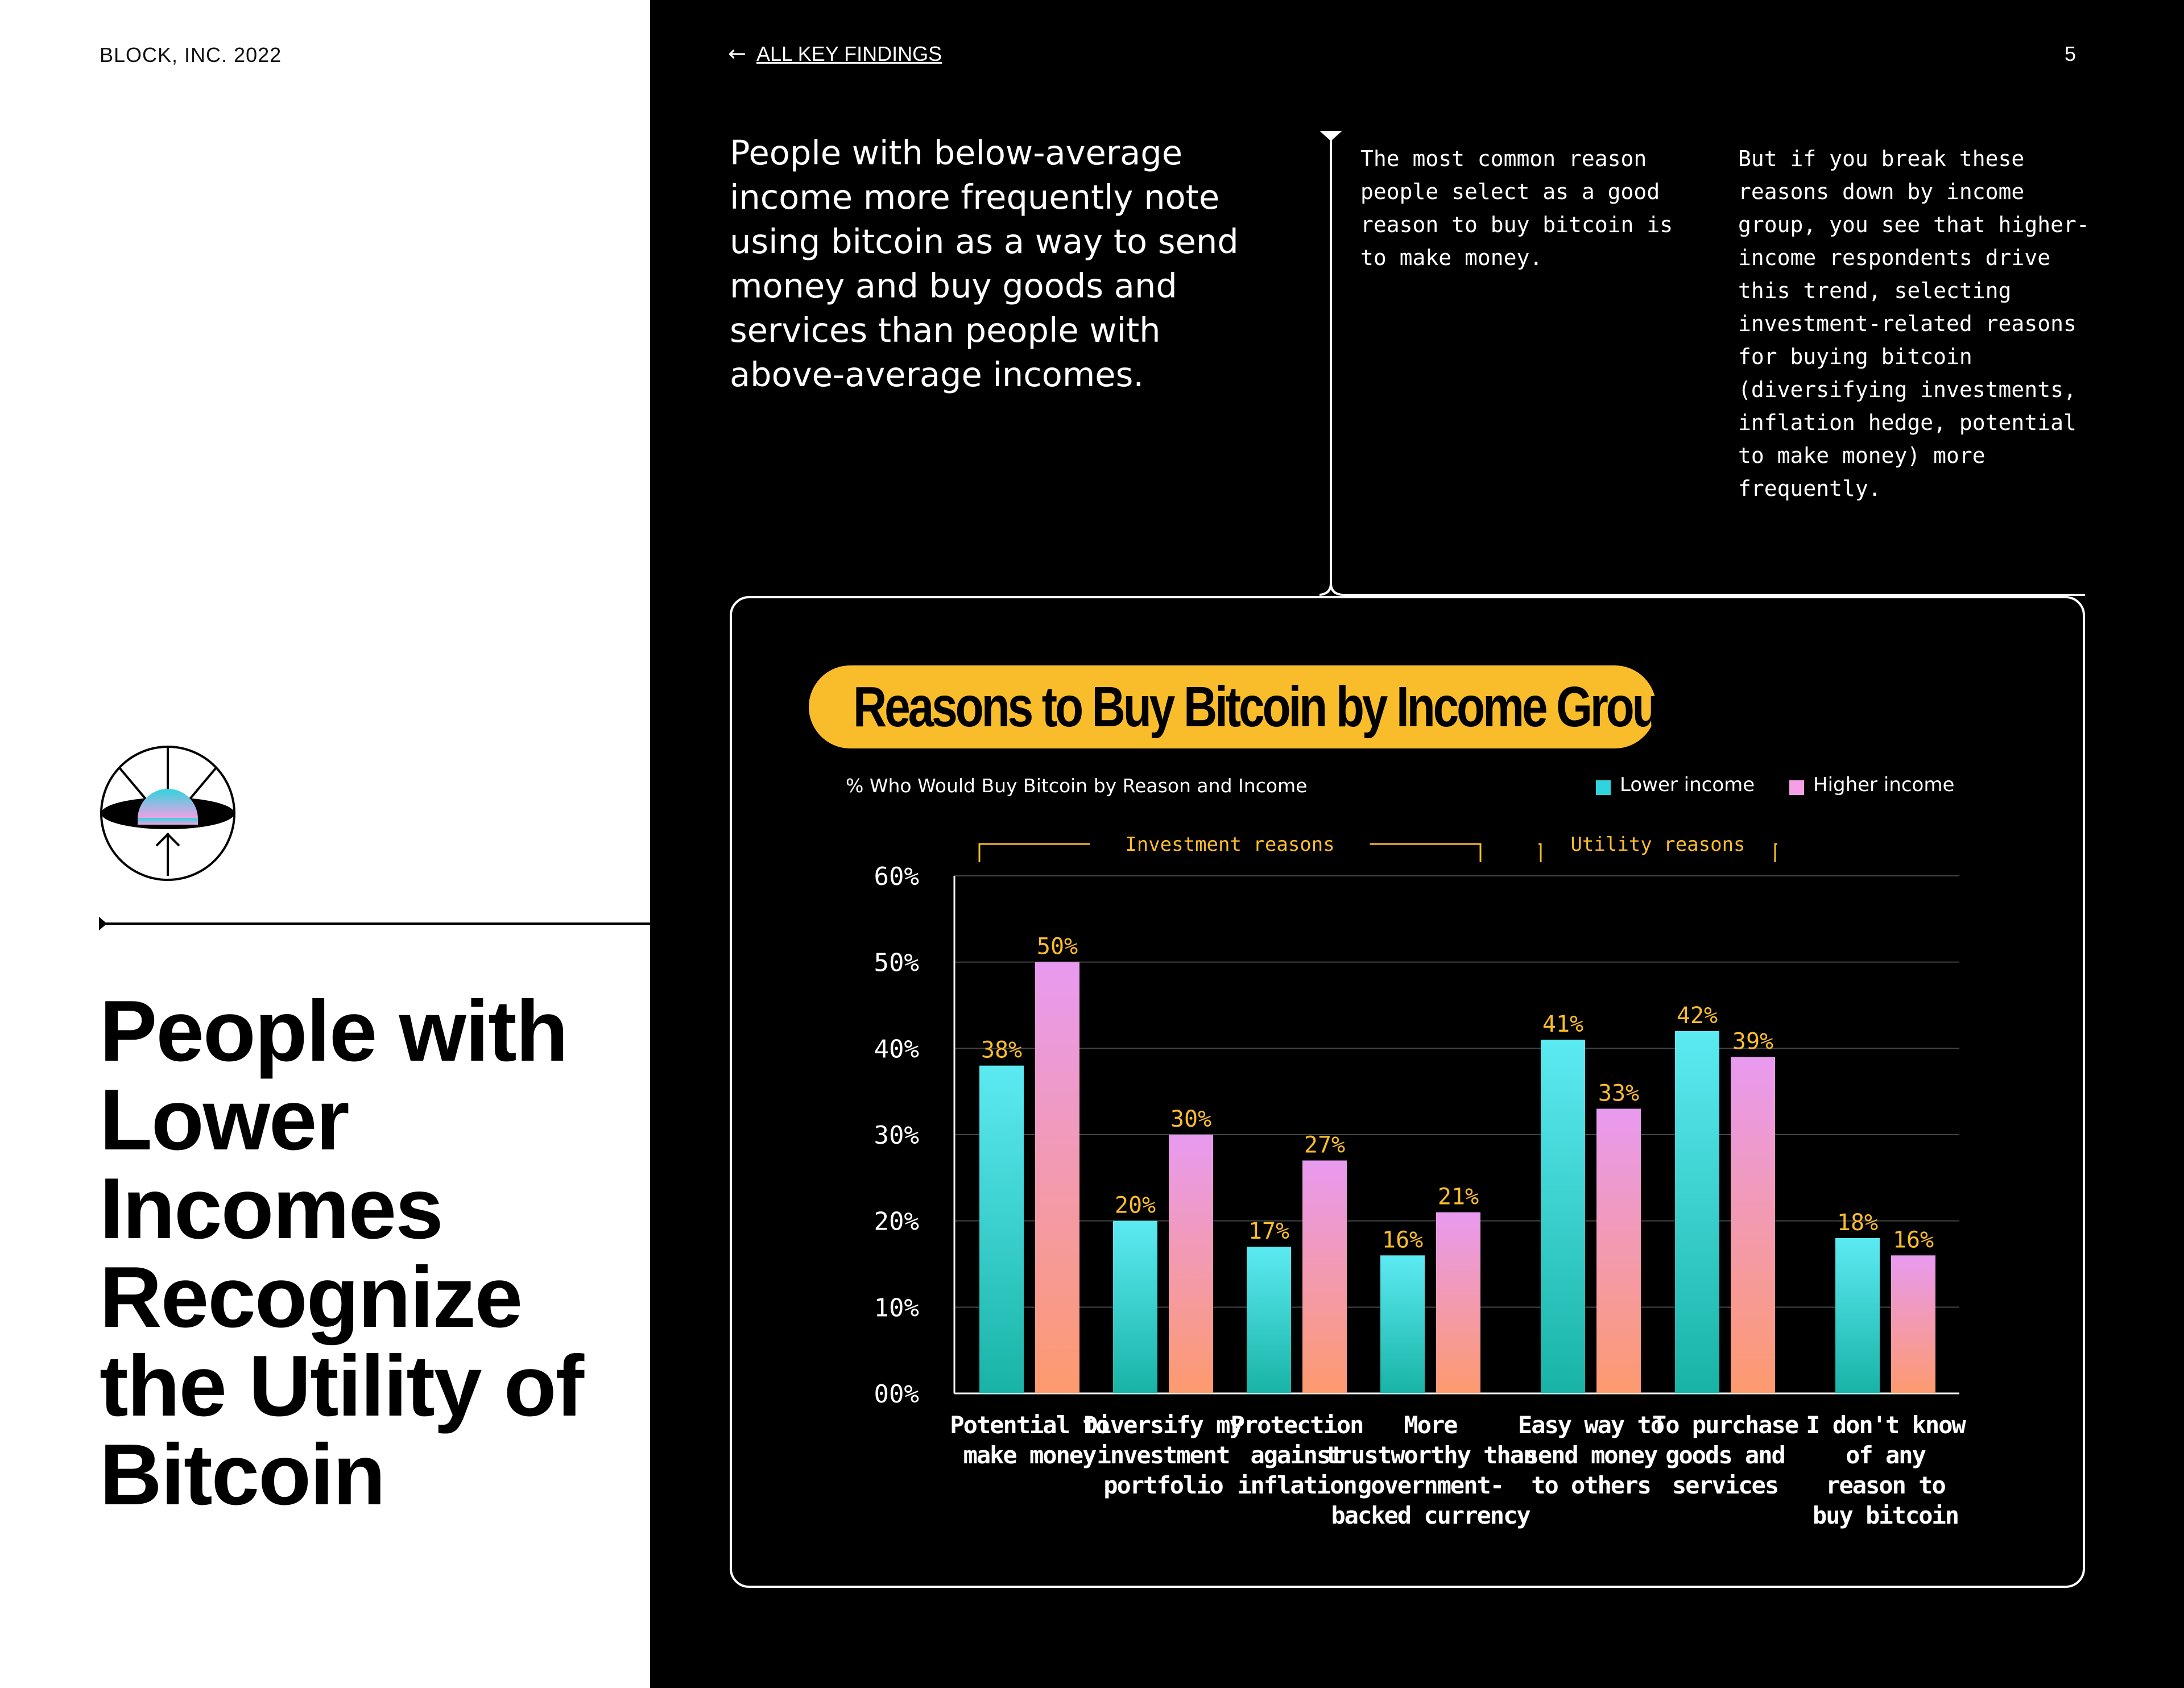  Describe the element at coordinates (1886, 1470) in the screenshot. I see `x-tick-label: I don't know of any reason to buy bitcoin` at that location.